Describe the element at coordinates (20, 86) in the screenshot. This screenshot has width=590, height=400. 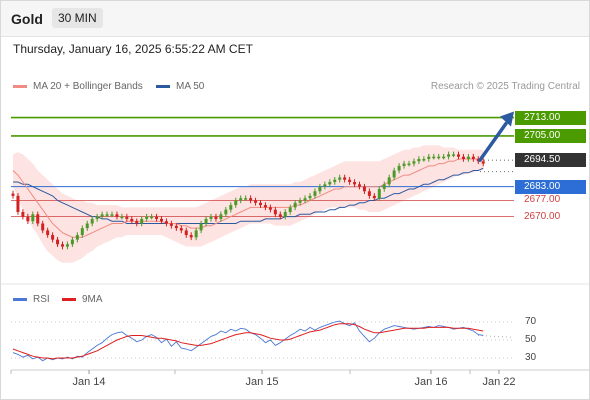
I see `ma20-swatch` at that location.